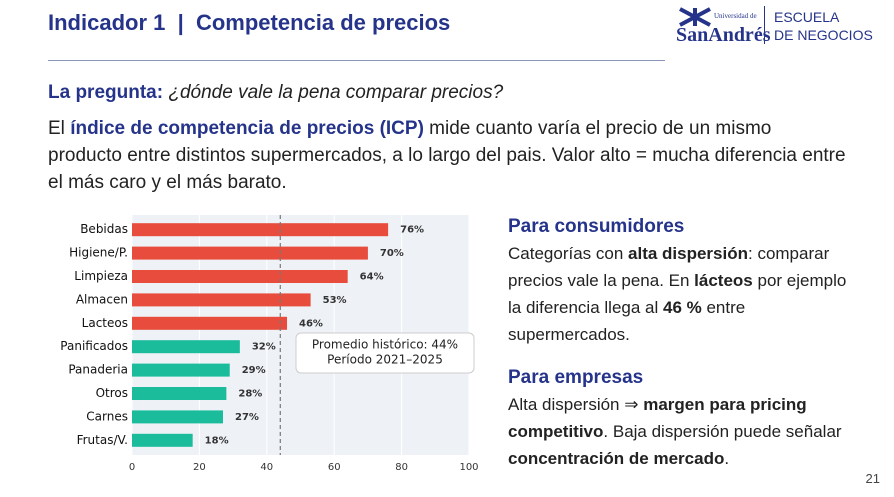 This screenshot has height=497, width=894. I want to click on y-tick-label: Lacteos, so click(105, 323).